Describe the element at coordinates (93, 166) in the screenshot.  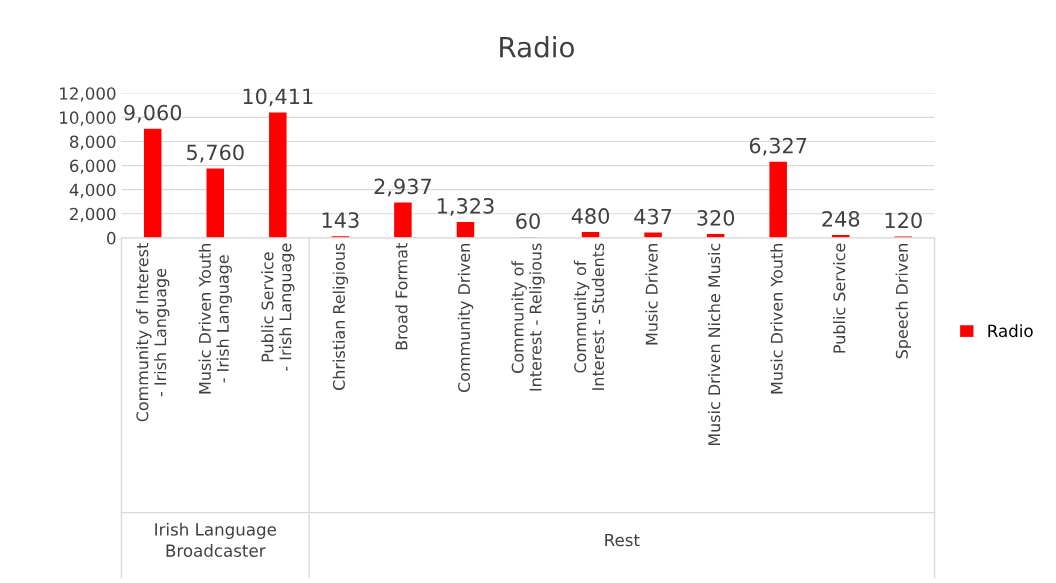
I see `y-tick-label: 6,000` at that location.